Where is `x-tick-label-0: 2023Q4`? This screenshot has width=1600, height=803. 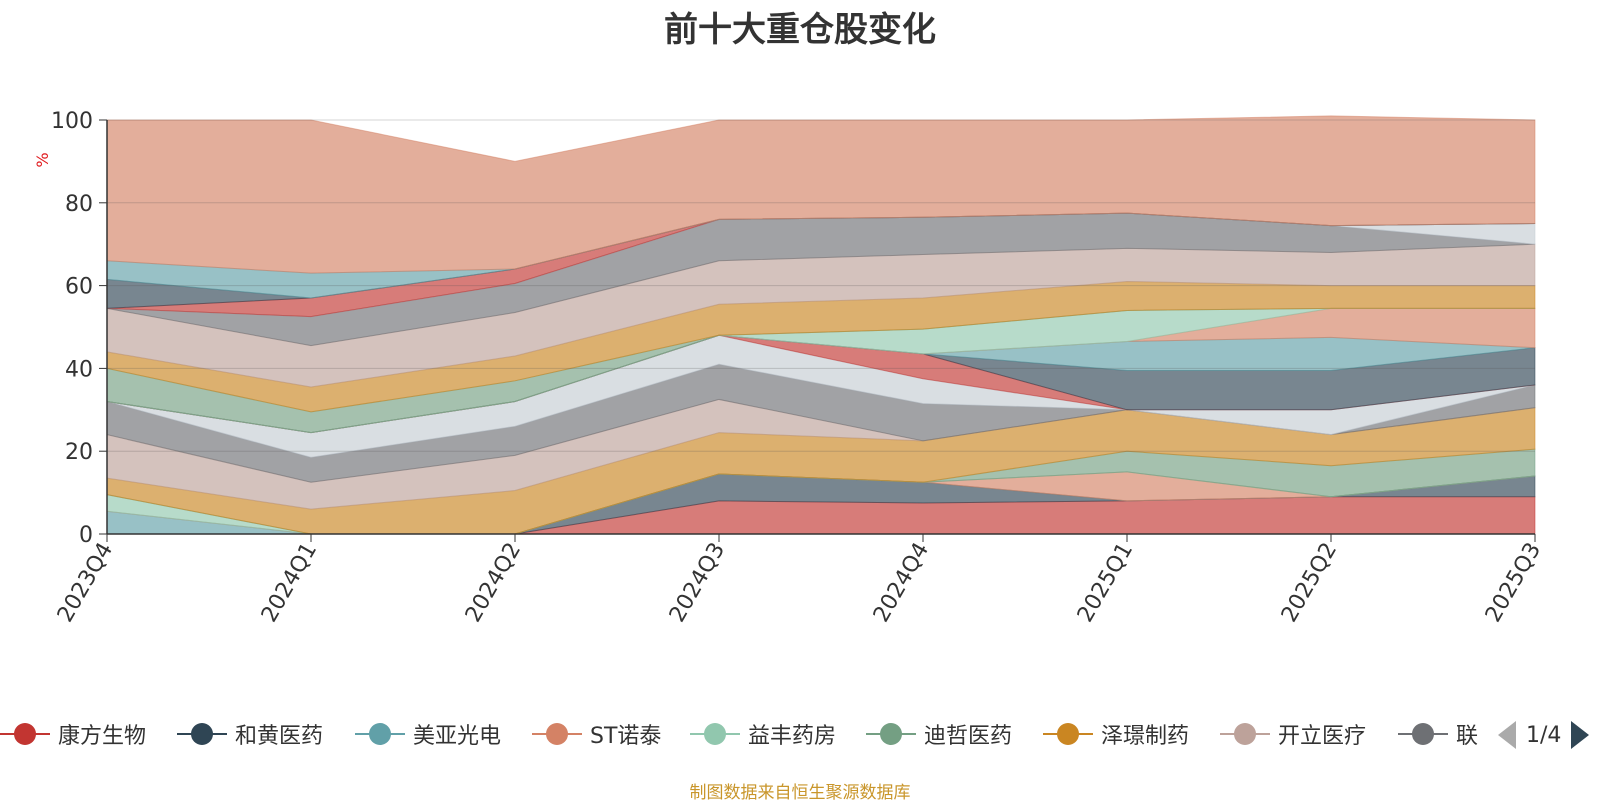
x-tick-label-0: 2023Q4 is located at coordinates (85, 583).